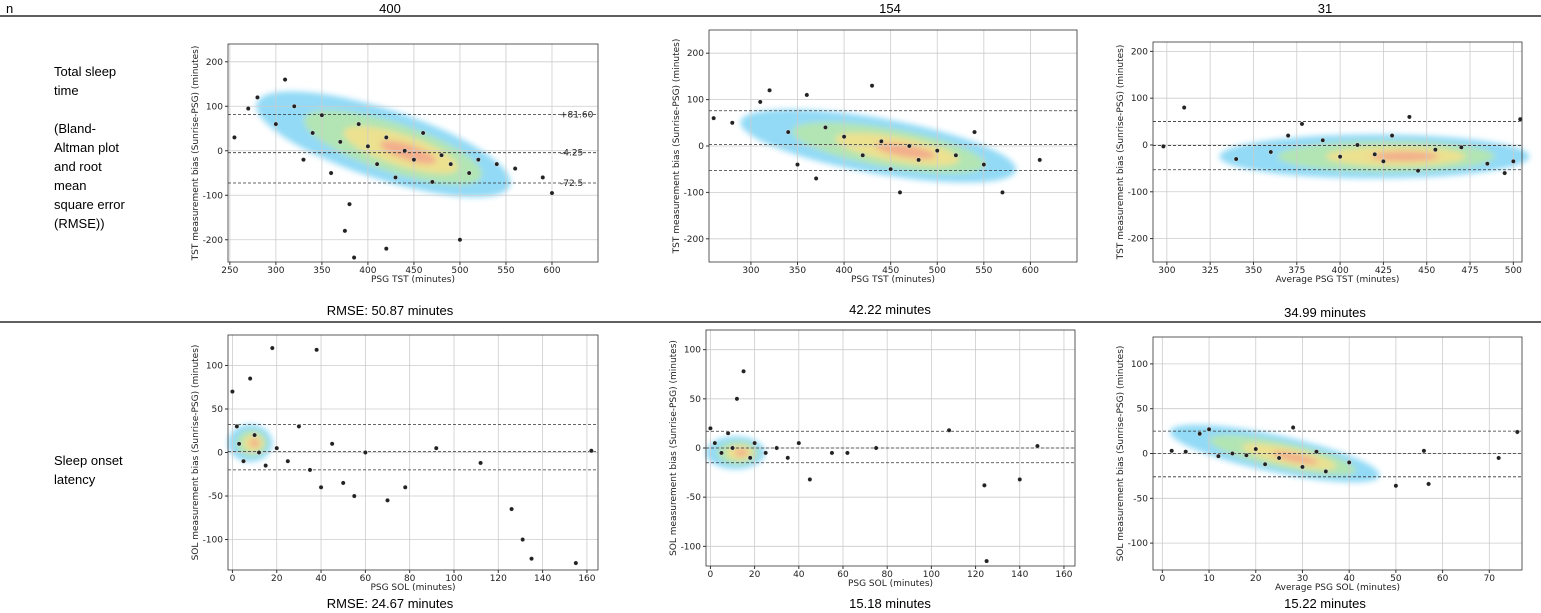  What do you see at coordinates (983, 271) in the screenshot?
I see `x-tick-label: 550` at bounding box center [983, 271].